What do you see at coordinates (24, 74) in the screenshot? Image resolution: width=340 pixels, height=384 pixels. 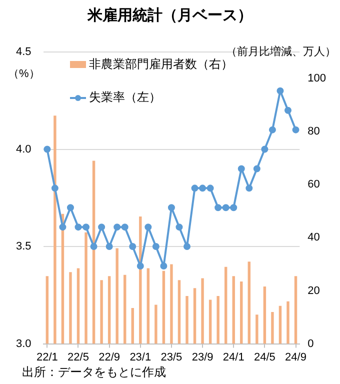 I see `y-axis-title: （%）` at bounding box center [24, 74].